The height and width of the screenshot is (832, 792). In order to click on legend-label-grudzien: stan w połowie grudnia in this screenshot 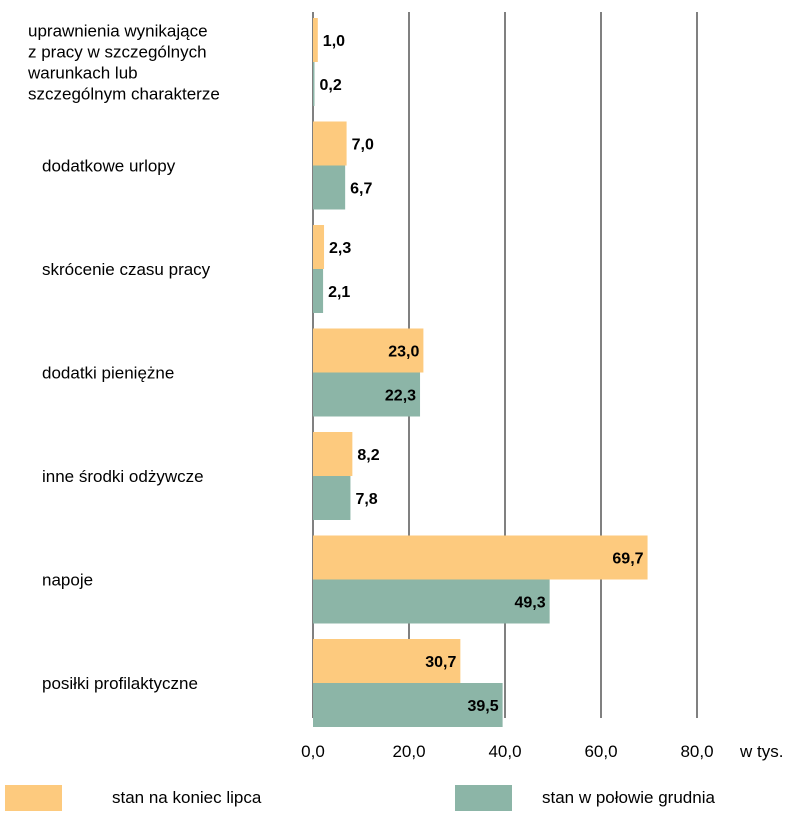, I will do `click(628, 797)`.